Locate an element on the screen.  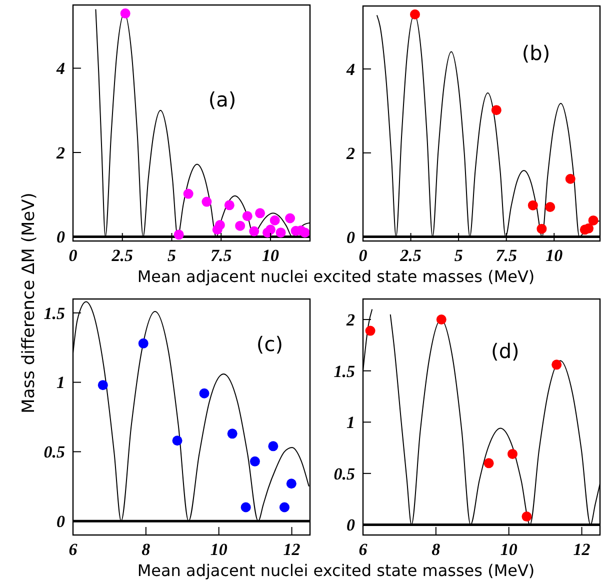
y-axis-title: Mass difference ΔM (MeV) is located at coordinates (29, 303).